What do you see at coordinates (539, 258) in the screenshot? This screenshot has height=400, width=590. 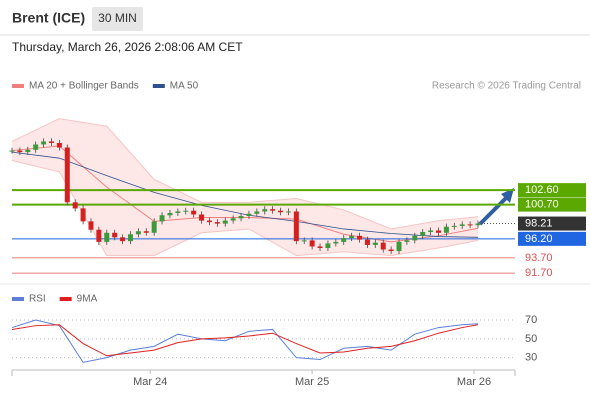 I see `level-label: 93.70` at bounding box center [539, 258].